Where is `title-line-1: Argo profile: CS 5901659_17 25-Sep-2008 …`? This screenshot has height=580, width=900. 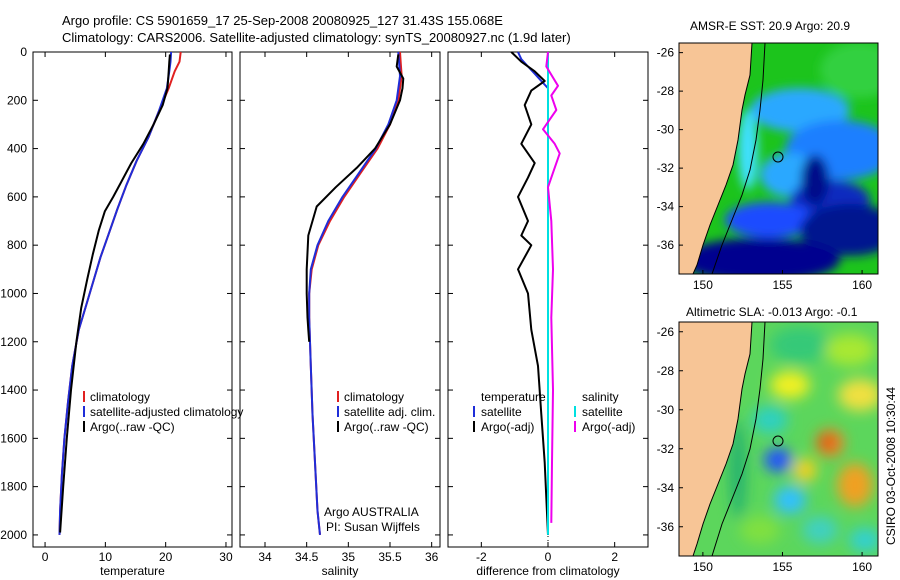
title-line-1: Argo profile: CS 5901659_17 25-Sep-2008 … is located at coordinates (282, 20).